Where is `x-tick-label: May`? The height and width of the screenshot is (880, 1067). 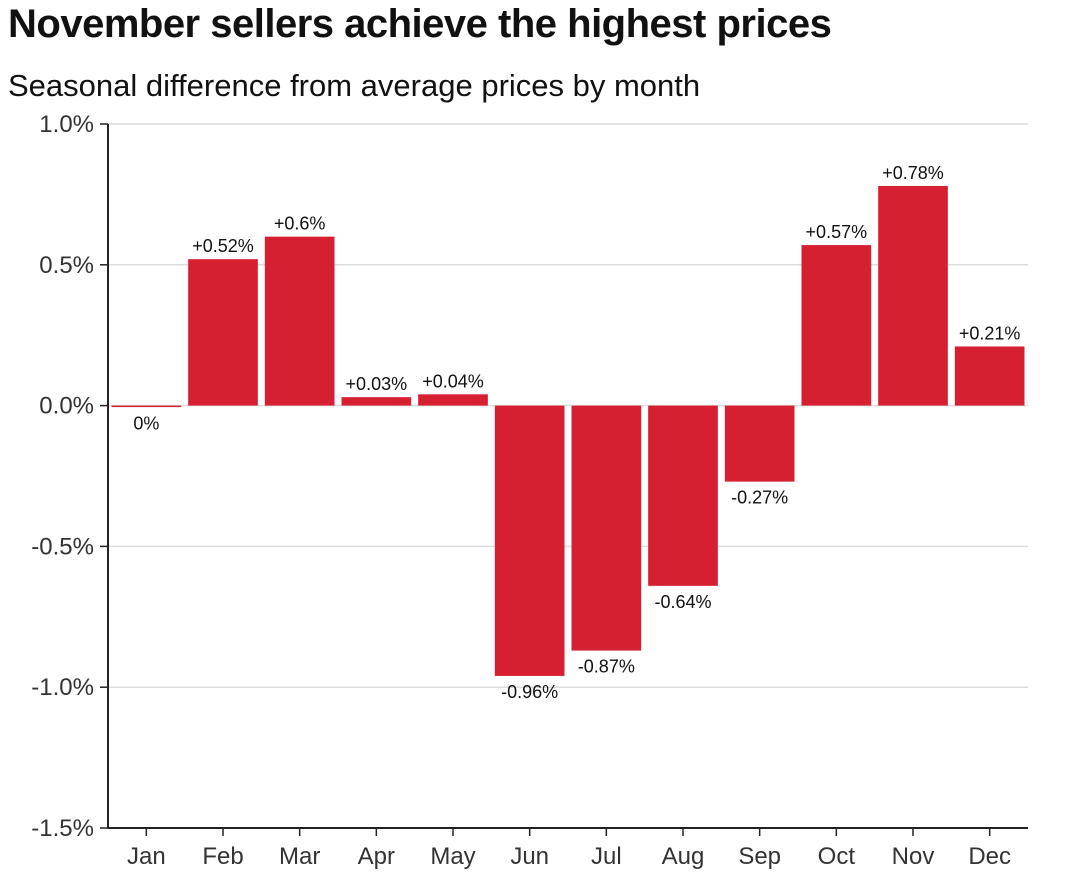 x-tick-label: May is located at coordinates (452, 856).